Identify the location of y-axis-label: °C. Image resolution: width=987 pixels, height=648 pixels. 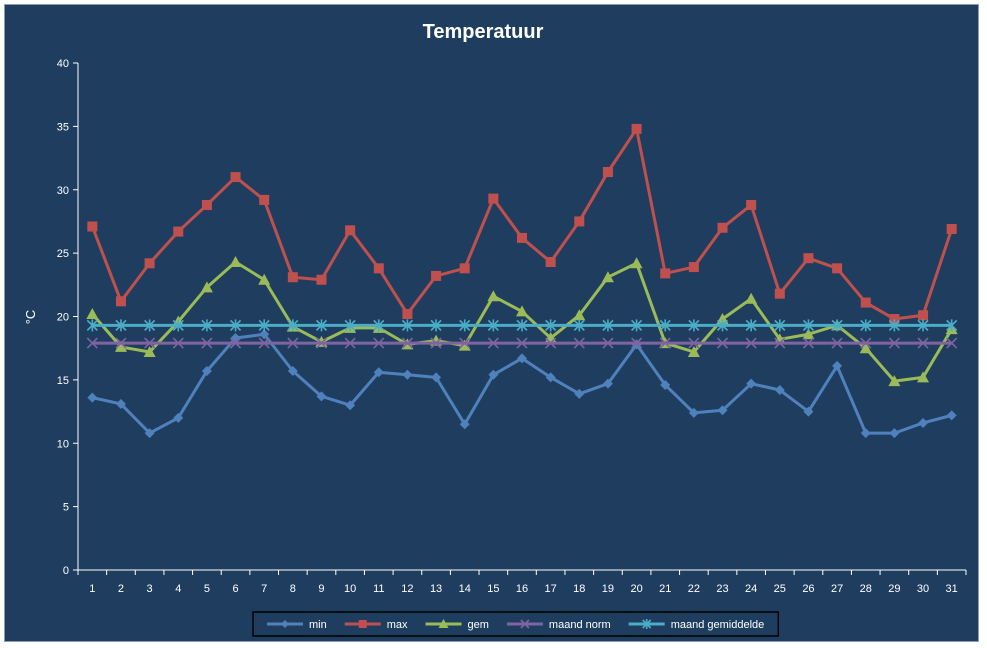
(30, 317).